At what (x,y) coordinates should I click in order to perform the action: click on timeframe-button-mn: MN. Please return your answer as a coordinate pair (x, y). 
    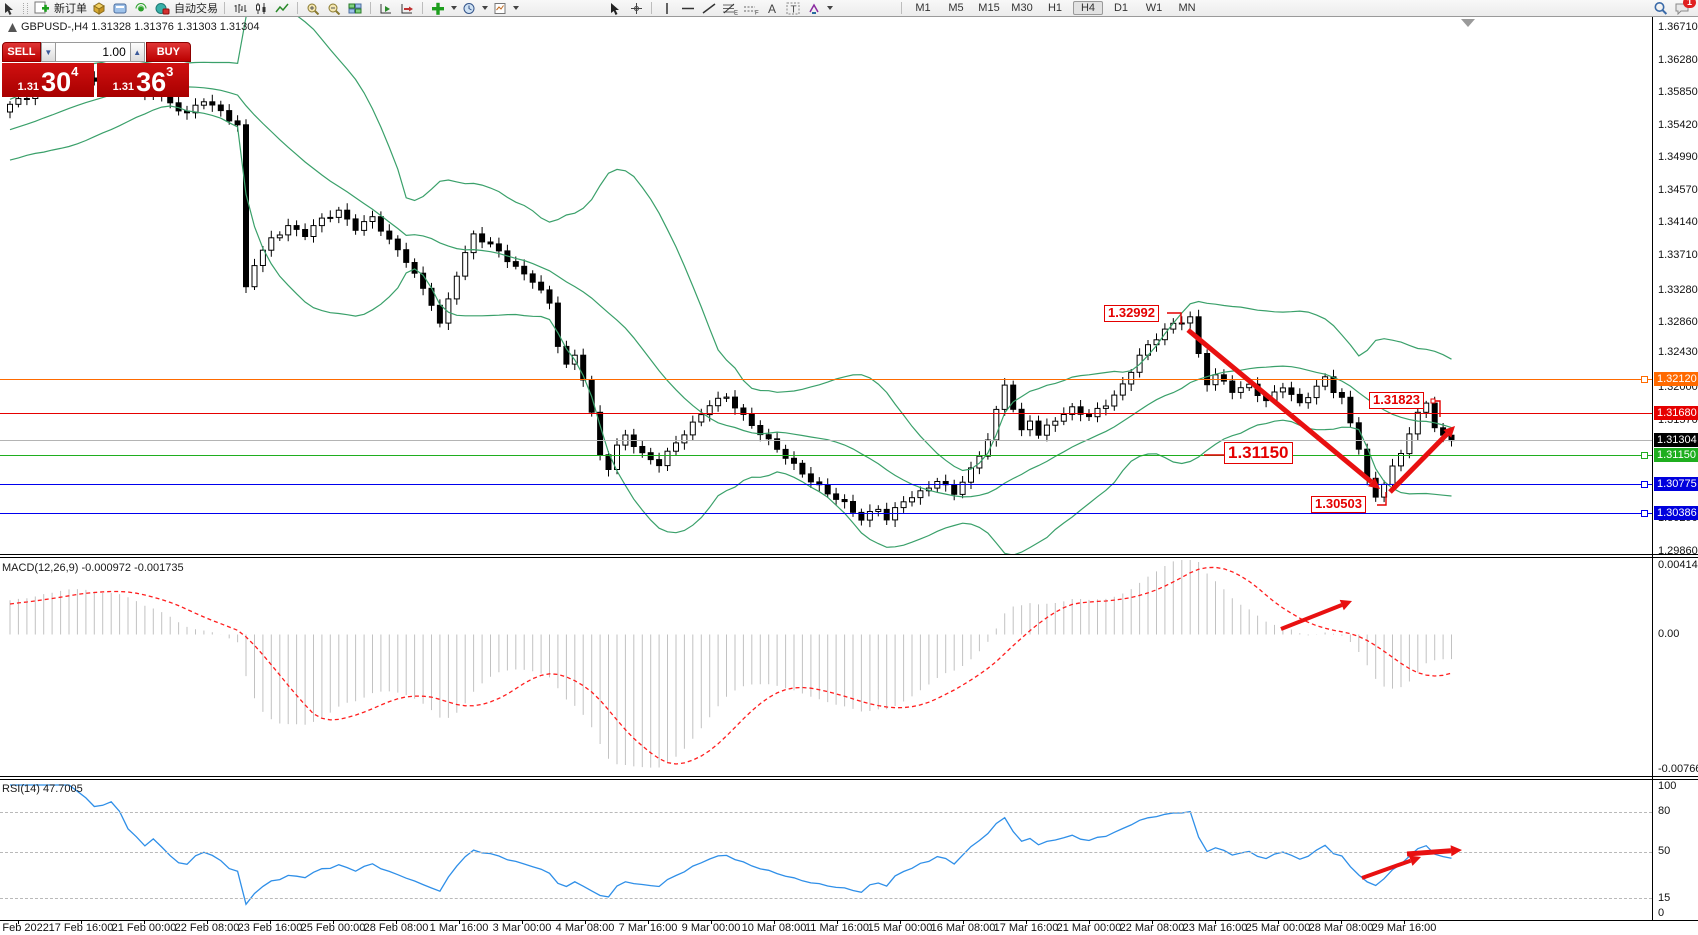
    Looking at the image, I should click on (1187, 8).